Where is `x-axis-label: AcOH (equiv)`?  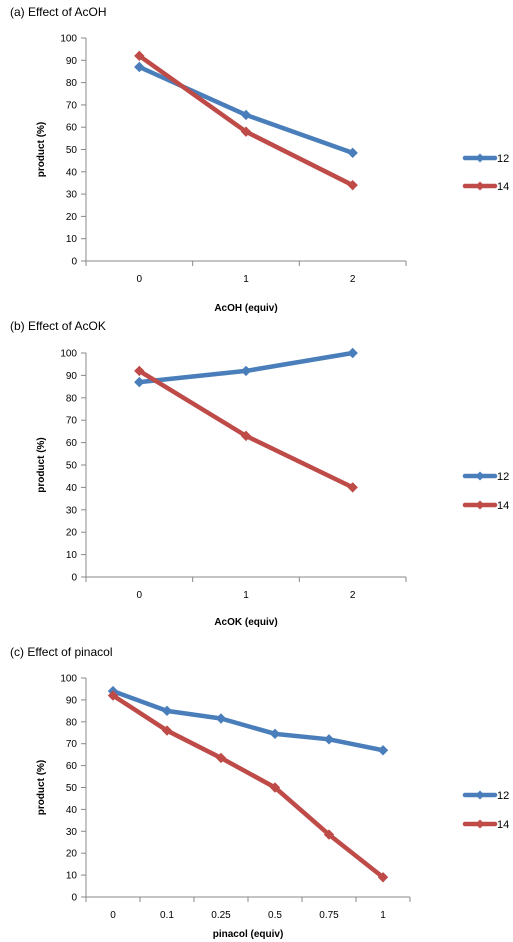
x-axis-label: AcOH (equiv) is located at coordinates (245, 308).